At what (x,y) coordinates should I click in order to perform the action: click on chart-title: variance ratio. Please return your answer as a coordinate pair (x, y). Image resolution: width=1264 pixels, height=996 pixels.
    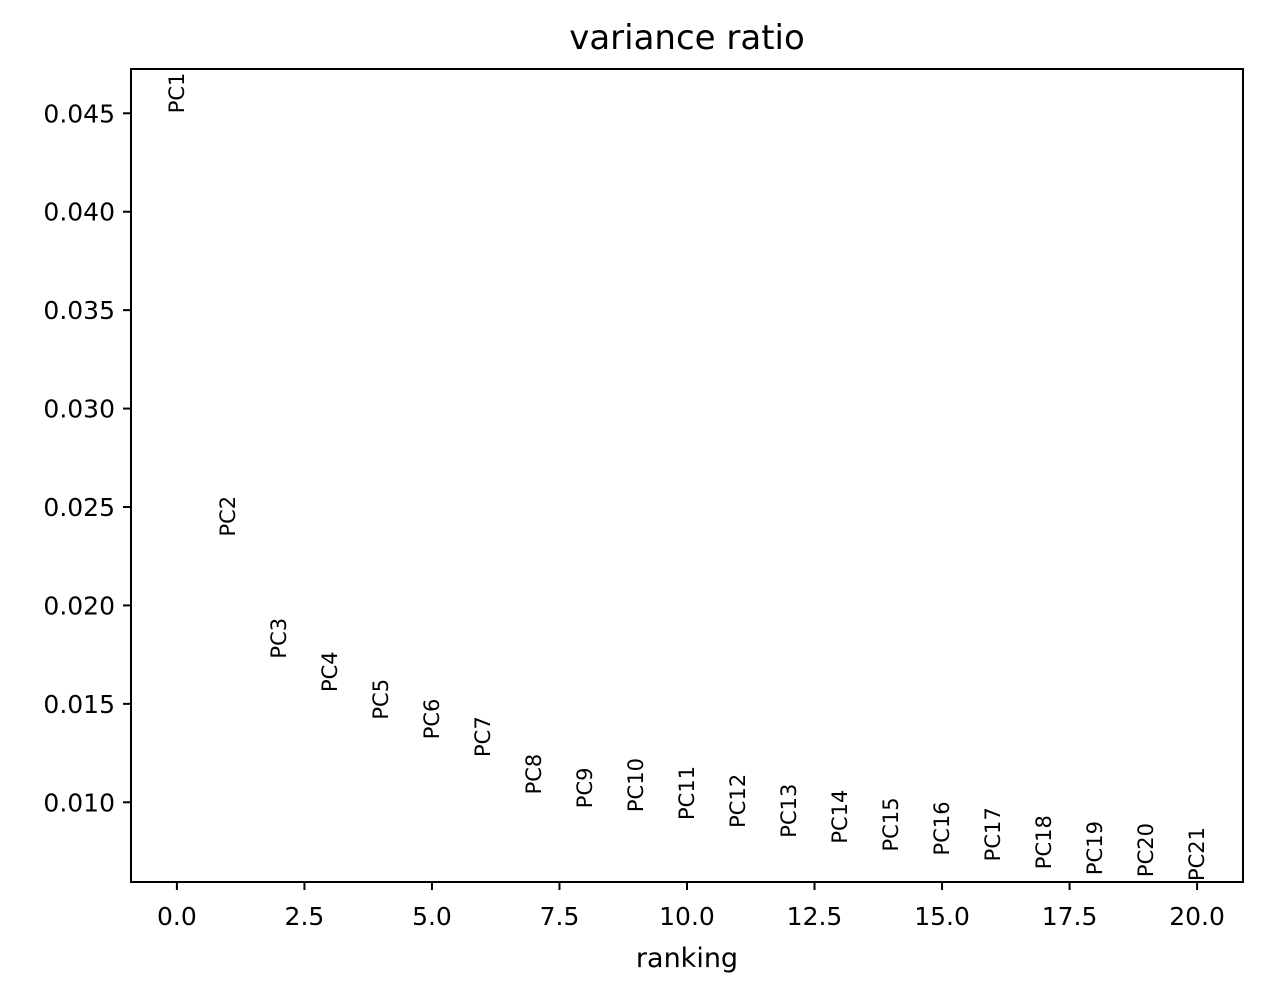
    Looking at the image, I should click on (687, 38).